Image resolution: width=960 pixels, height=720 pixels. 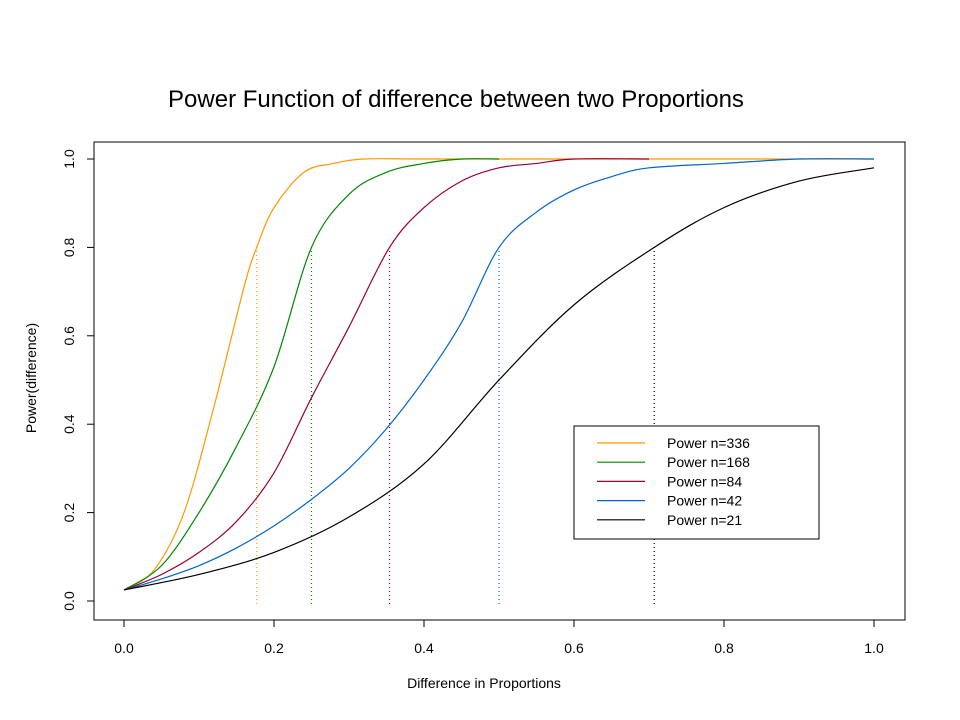 What do you see at coordinates (484, 683) in the screenshot?
I see `x-axis-label: Difference in Proportions` at bounding box center [484, 683].